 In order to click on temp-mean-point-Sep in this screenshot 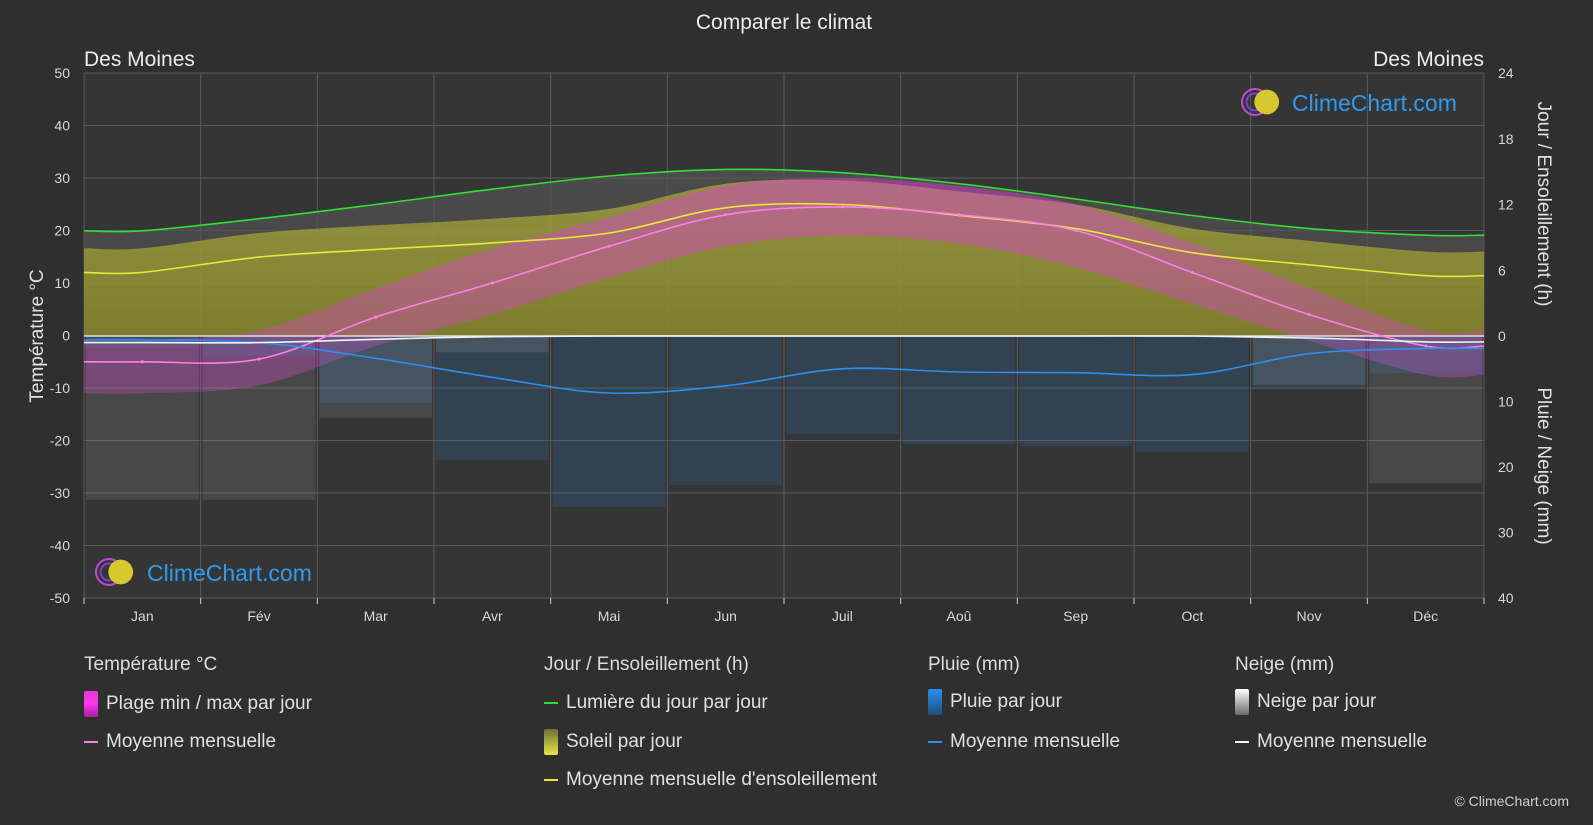, I will do `click(1076, 230)`.